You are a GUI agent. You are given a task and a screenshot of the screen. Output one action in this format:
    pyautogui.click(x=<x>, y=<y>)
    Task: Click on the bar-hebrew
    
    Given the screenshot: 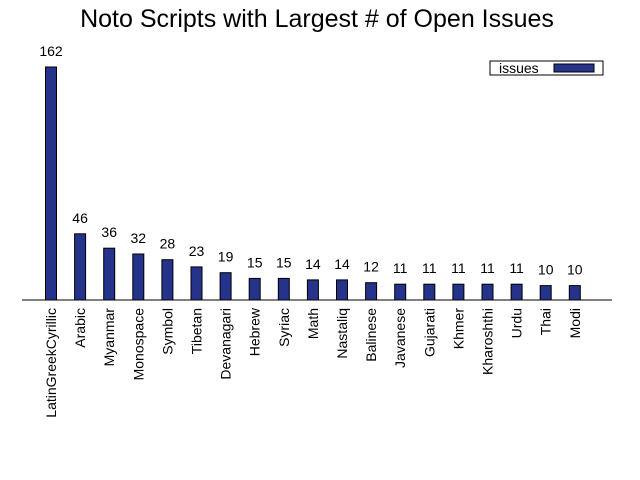 What is the action you would take?
    pyautogui.click(x=254, y=289)
    